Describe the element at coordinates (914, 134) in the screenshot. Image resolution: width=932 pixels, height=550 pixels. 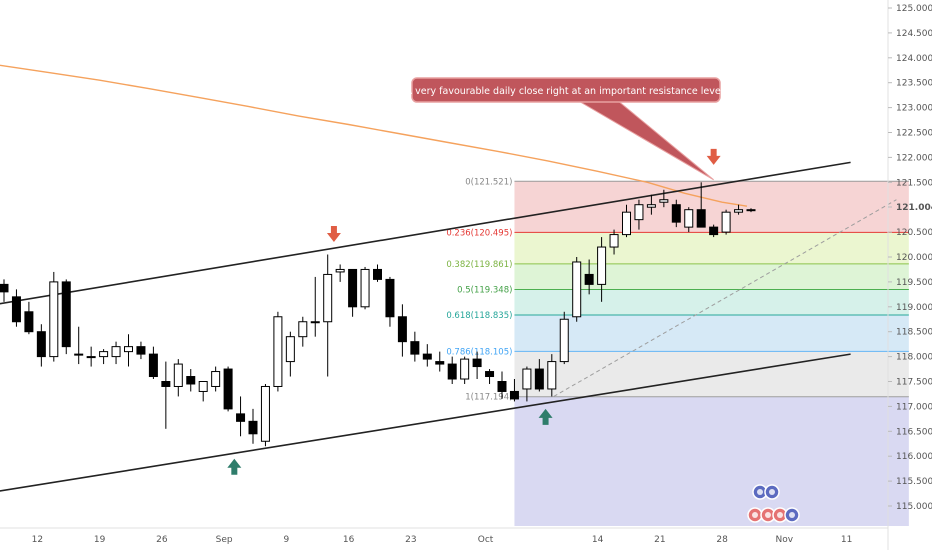
I see `y-tick-label: 122.500` at that location.